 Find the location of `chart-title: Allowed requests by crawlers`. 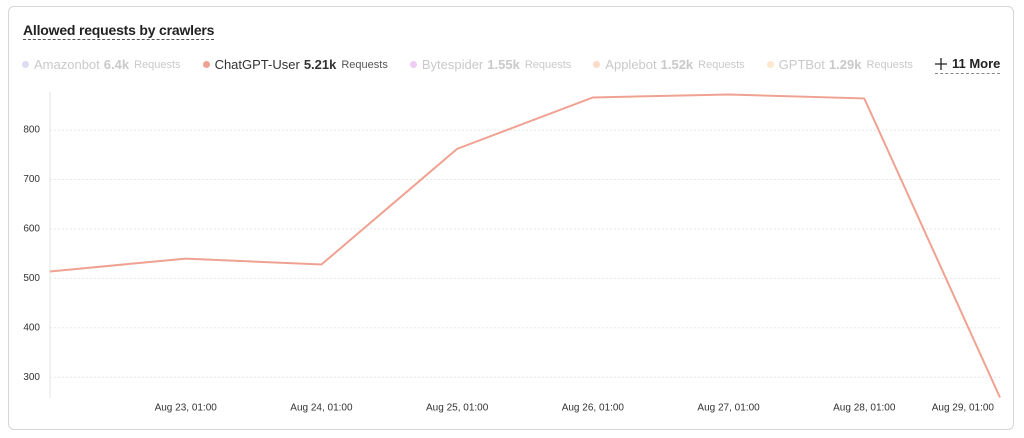

chart-title: Allowed requests by crawlers is located at coordinates (119, 31).